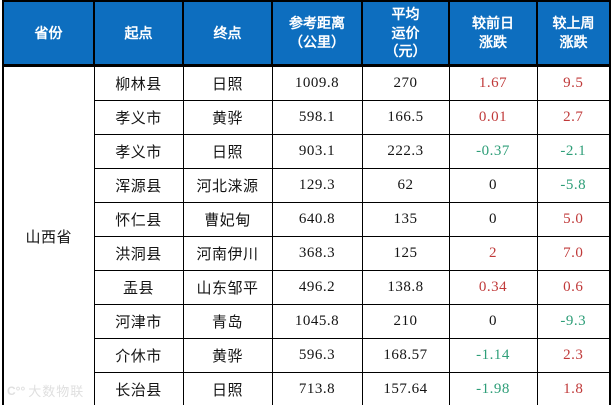 This screenshot has height=405, width=611. What do you see at coordinates (138, 185) in the screenshot?
I see `cell-origin: 浑源县` at bounding box center [138, 185].